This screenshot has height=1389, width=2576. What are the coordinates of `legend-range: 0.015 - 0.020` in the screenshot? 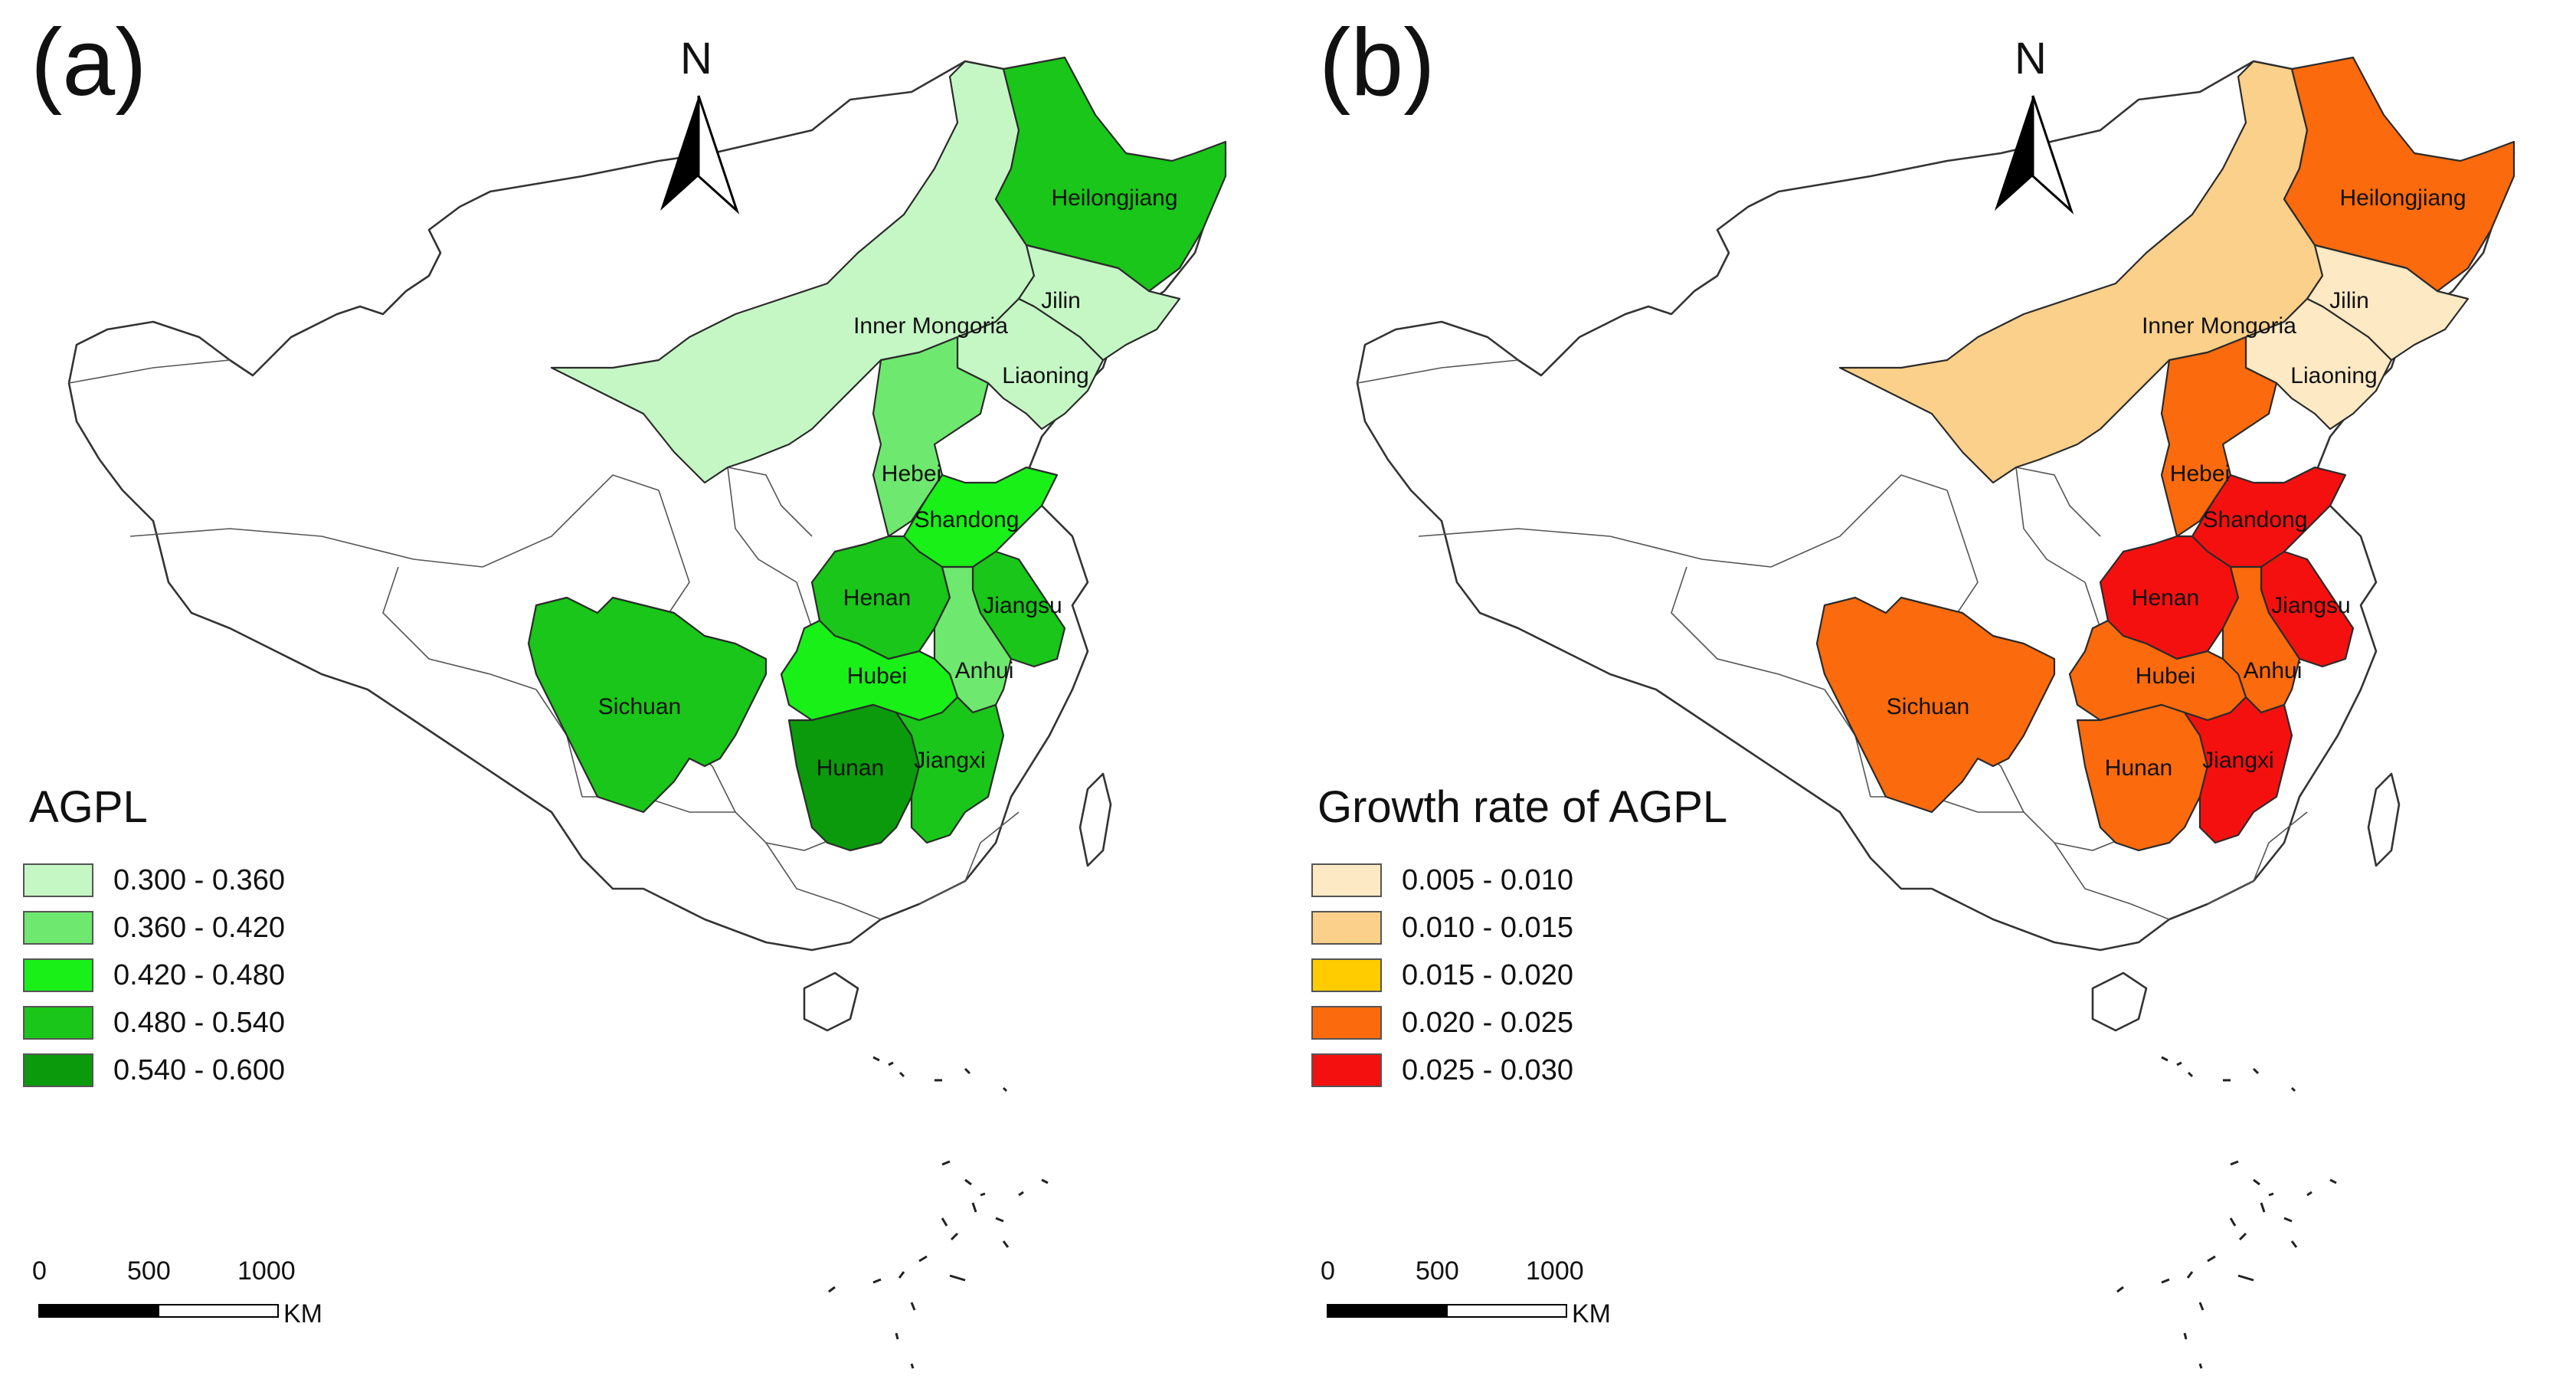 It's located at (1487, 975).